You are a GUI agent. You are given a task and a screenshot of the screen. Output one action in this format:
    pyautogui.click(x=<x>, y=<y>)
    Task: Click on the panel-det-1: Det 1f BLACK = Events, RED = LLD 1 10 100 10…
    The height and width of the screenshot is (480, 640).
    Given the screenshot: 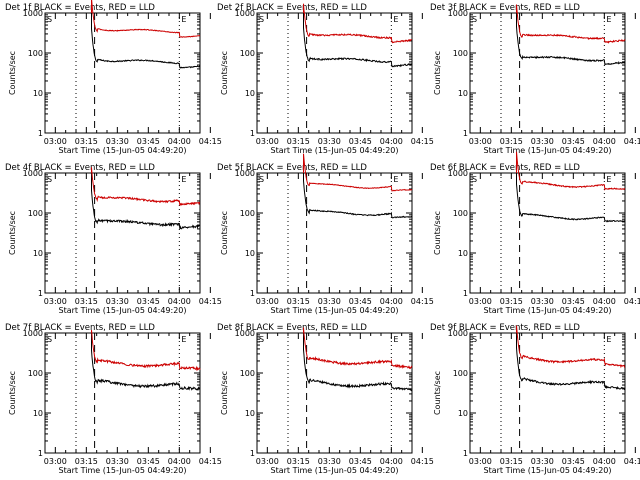 What is the action you would take?
    pyautogui.click(x=113, y=77)
    